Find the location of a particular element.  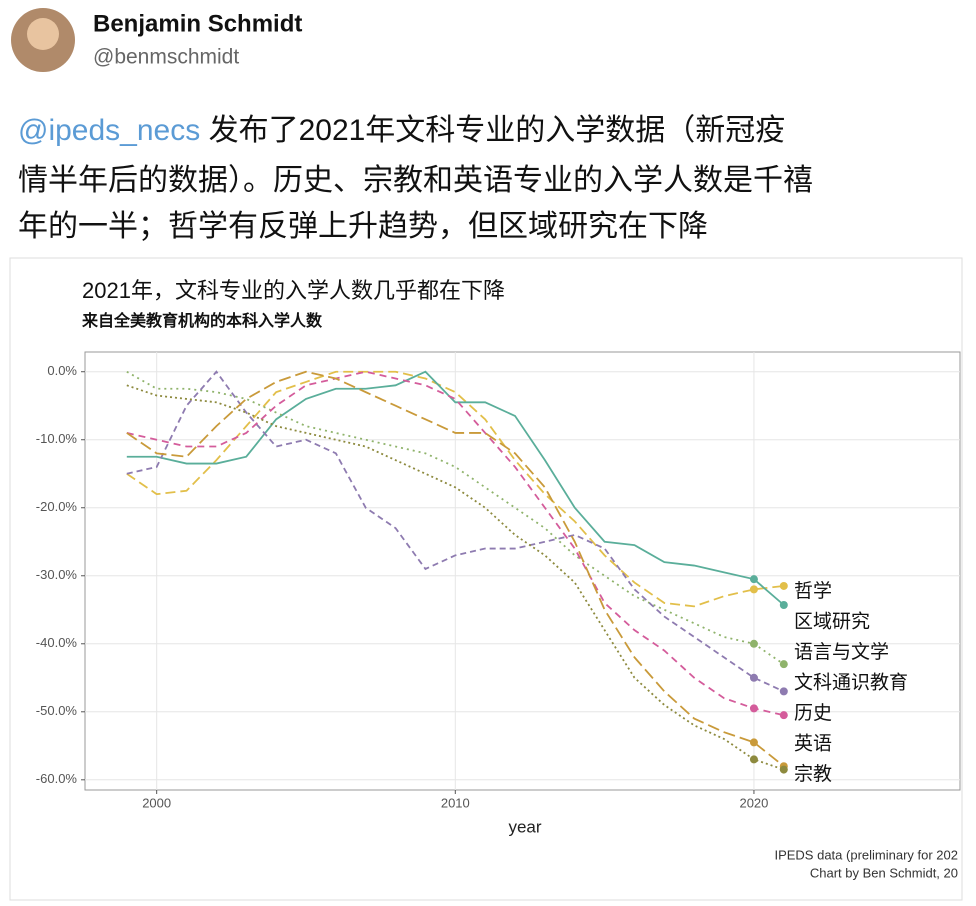

series-label: 英语 is located at coordinates (813, 744).